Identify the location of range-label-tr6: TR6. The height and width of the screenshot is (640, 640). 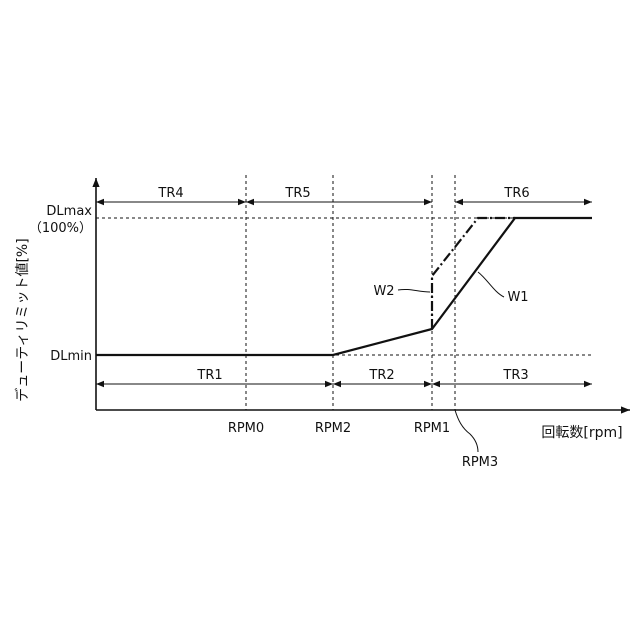
(516, 193).